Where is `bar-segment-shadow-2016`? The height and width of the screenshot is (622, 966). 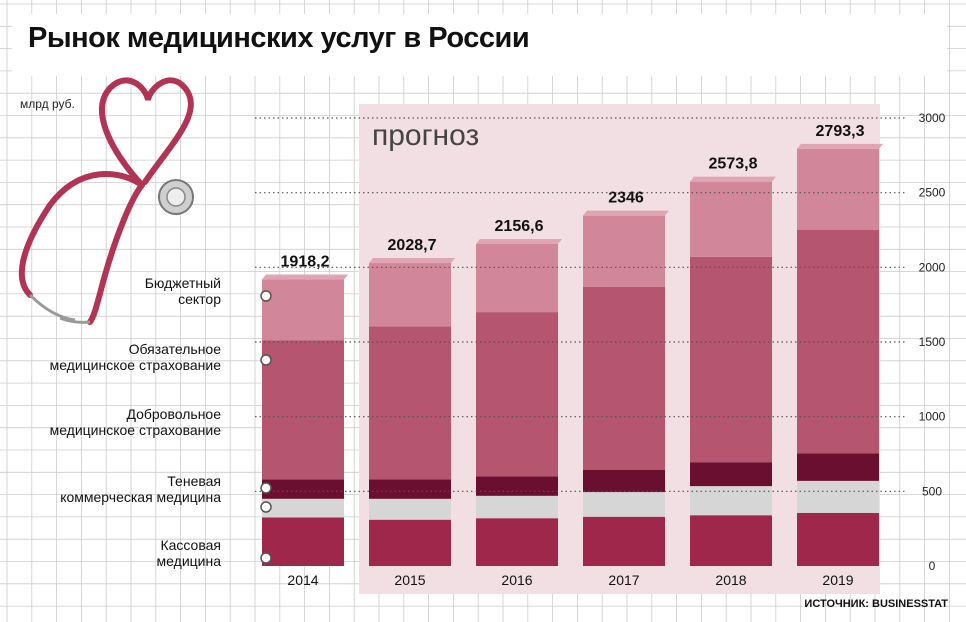 bar-segment-shadow-2016 is located at coordinates (517, 507).